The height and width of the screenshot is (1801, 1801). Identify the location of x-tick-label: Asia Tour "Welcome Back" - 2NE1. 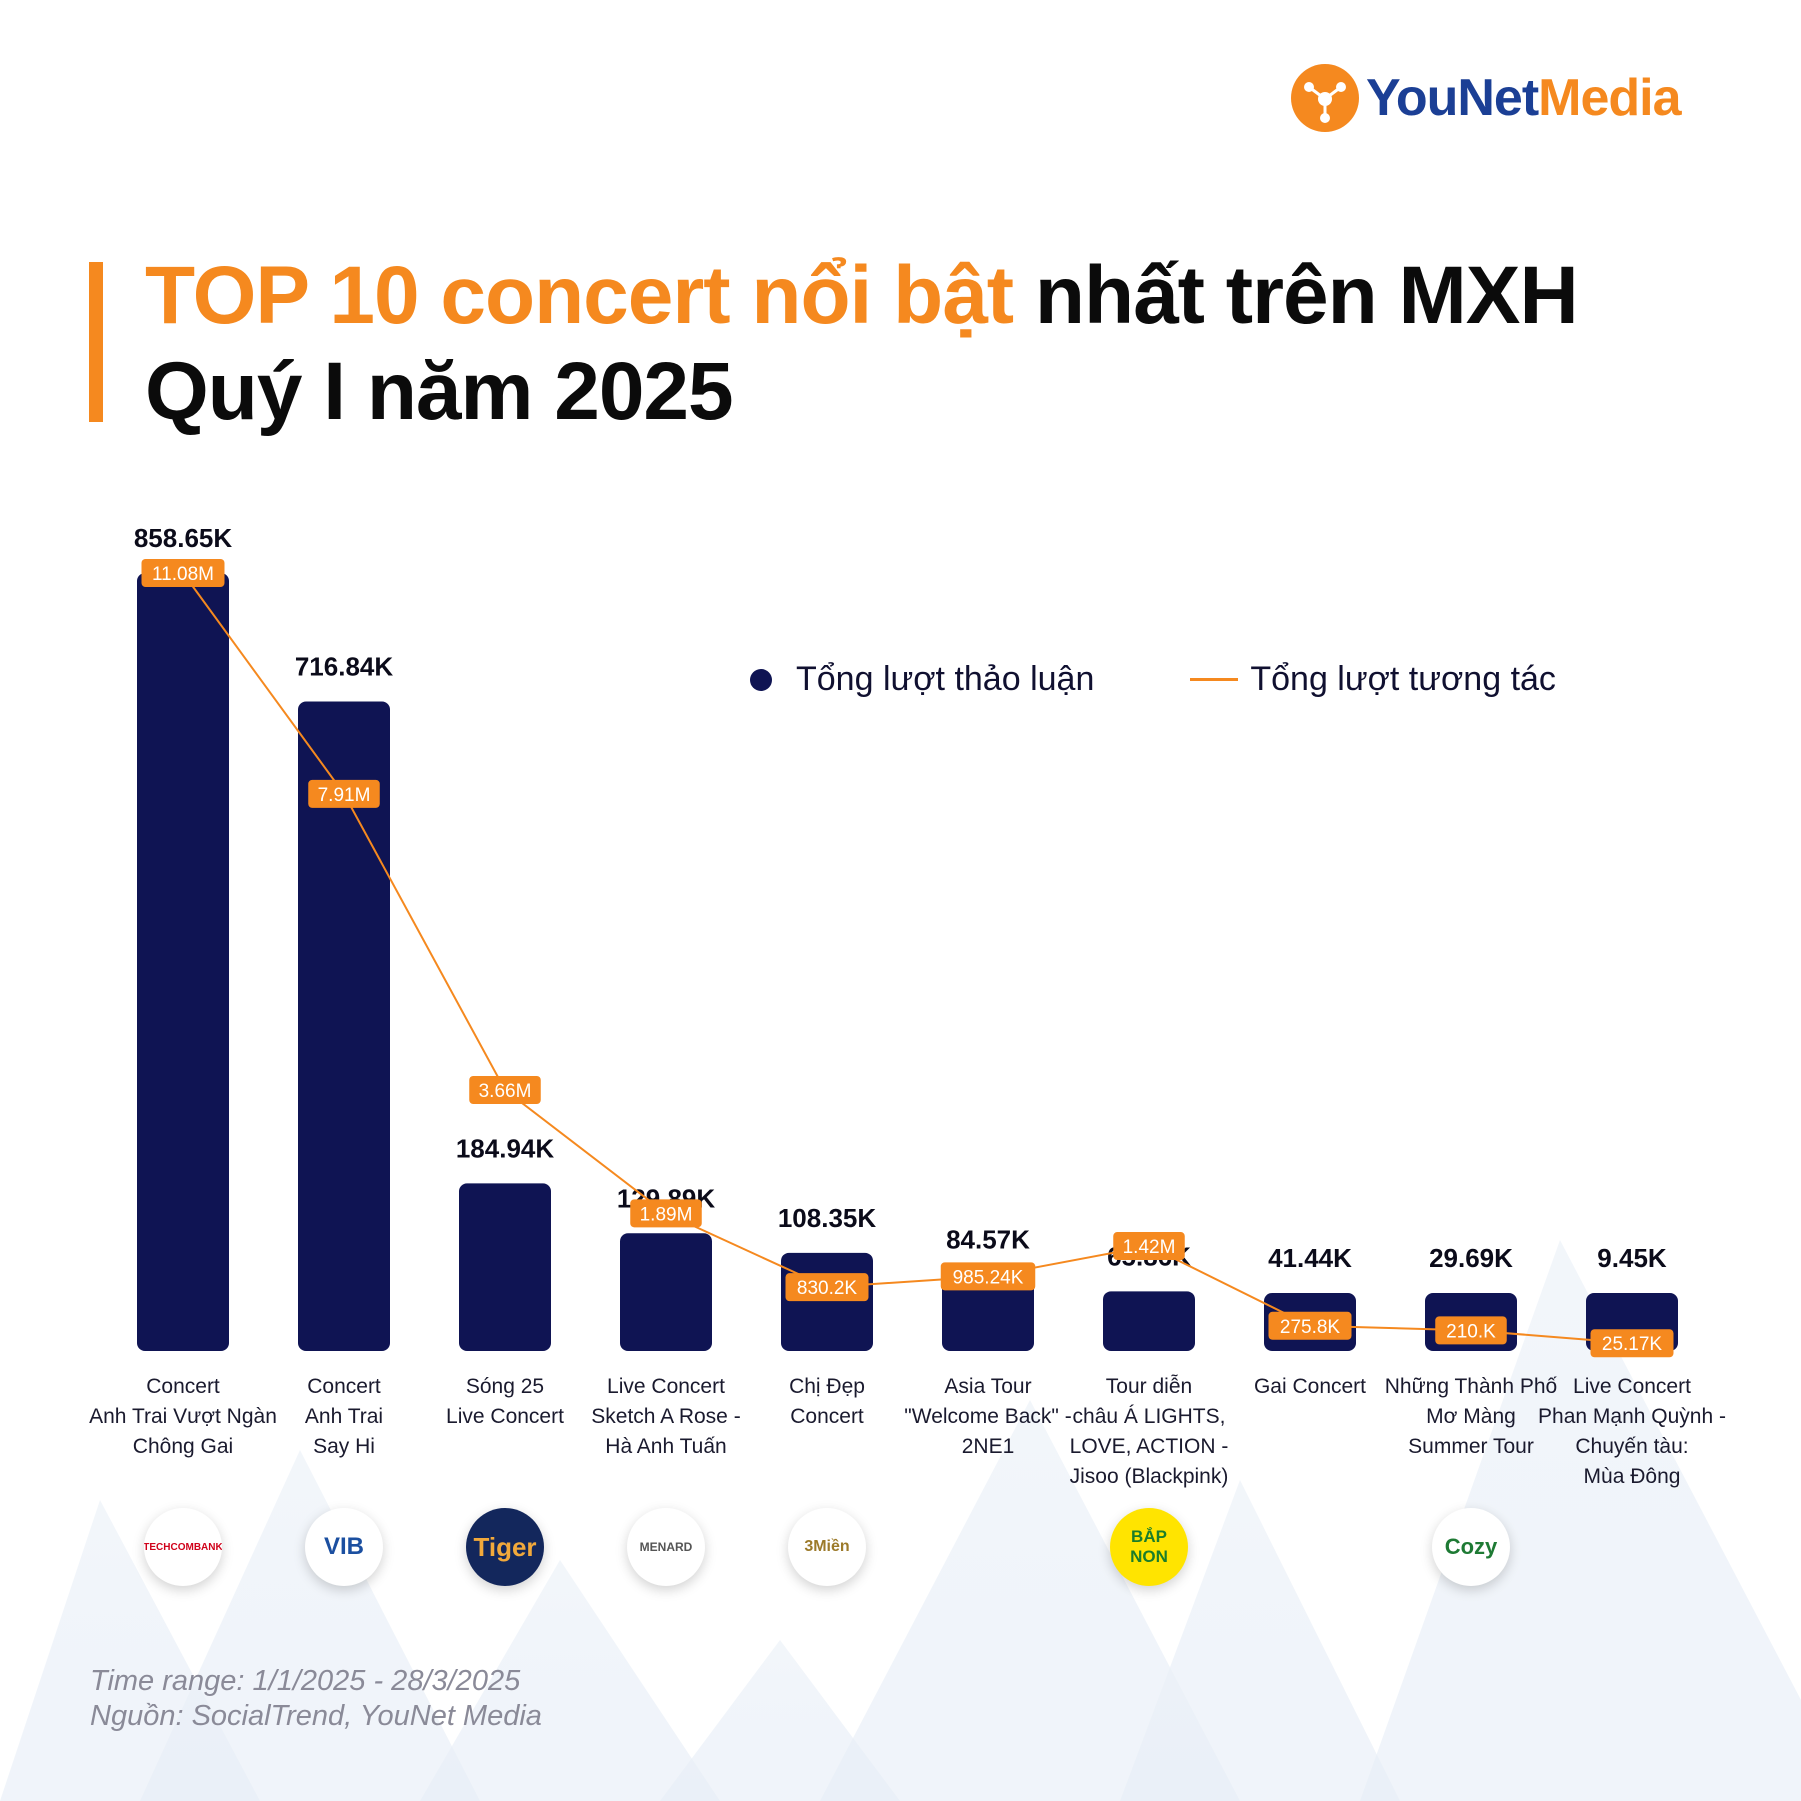
(988, 1416).